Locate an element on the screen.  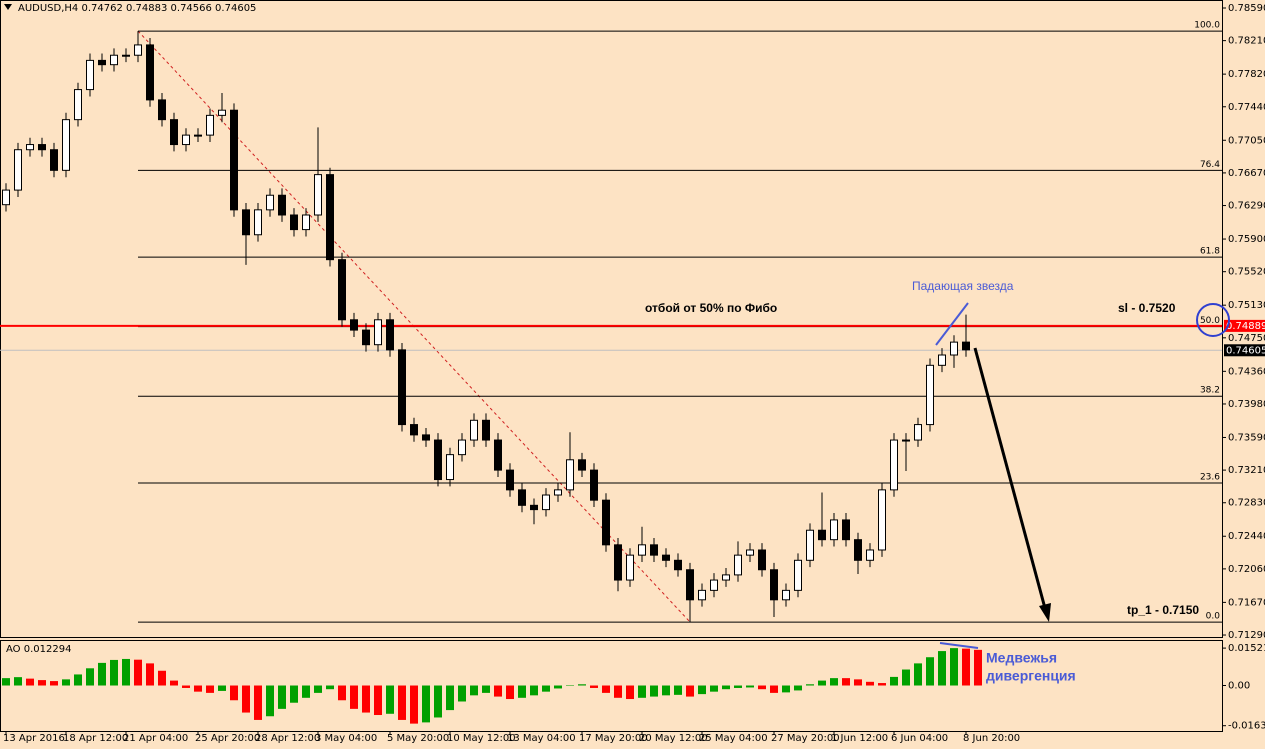
x-tick-label: 28 Apr 12:00 is located at coordinates (287, 738).